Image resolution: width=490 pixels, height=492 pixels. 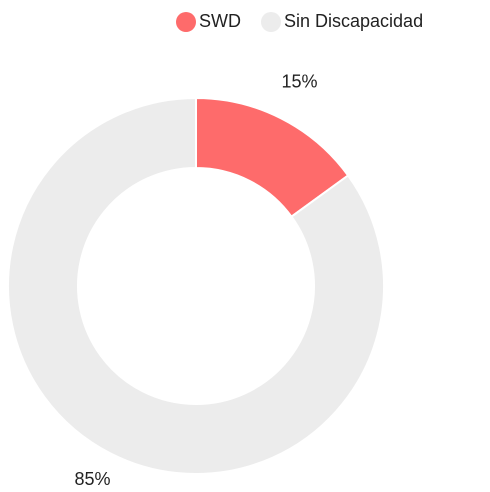 I want to click on legend-label: SWD, so click(x=220, y=21).